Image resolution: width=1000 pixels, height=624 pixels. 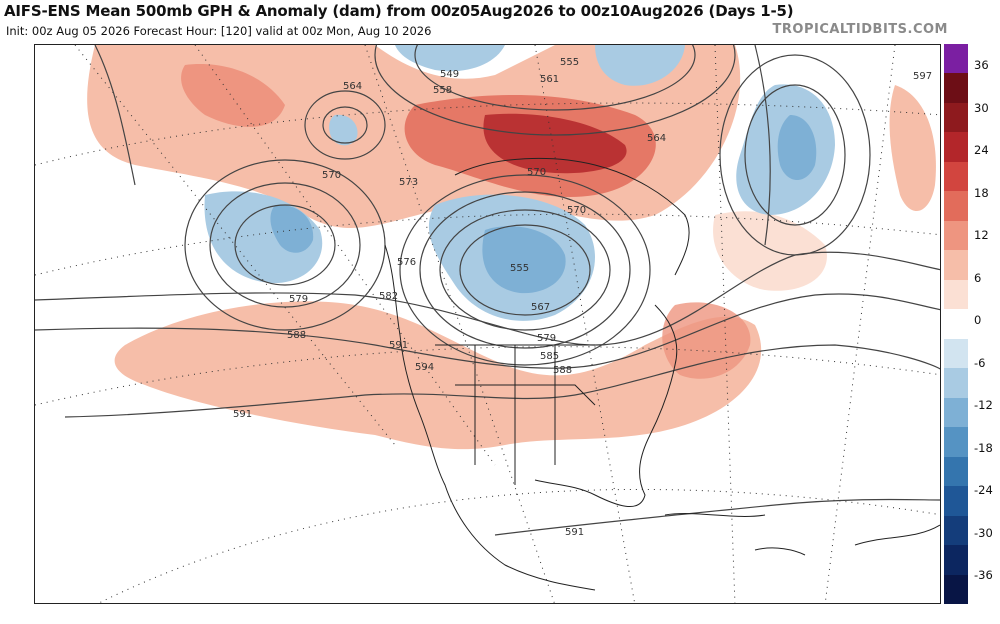 I want to click on contour-label: 585, so click(x=549, y=356).